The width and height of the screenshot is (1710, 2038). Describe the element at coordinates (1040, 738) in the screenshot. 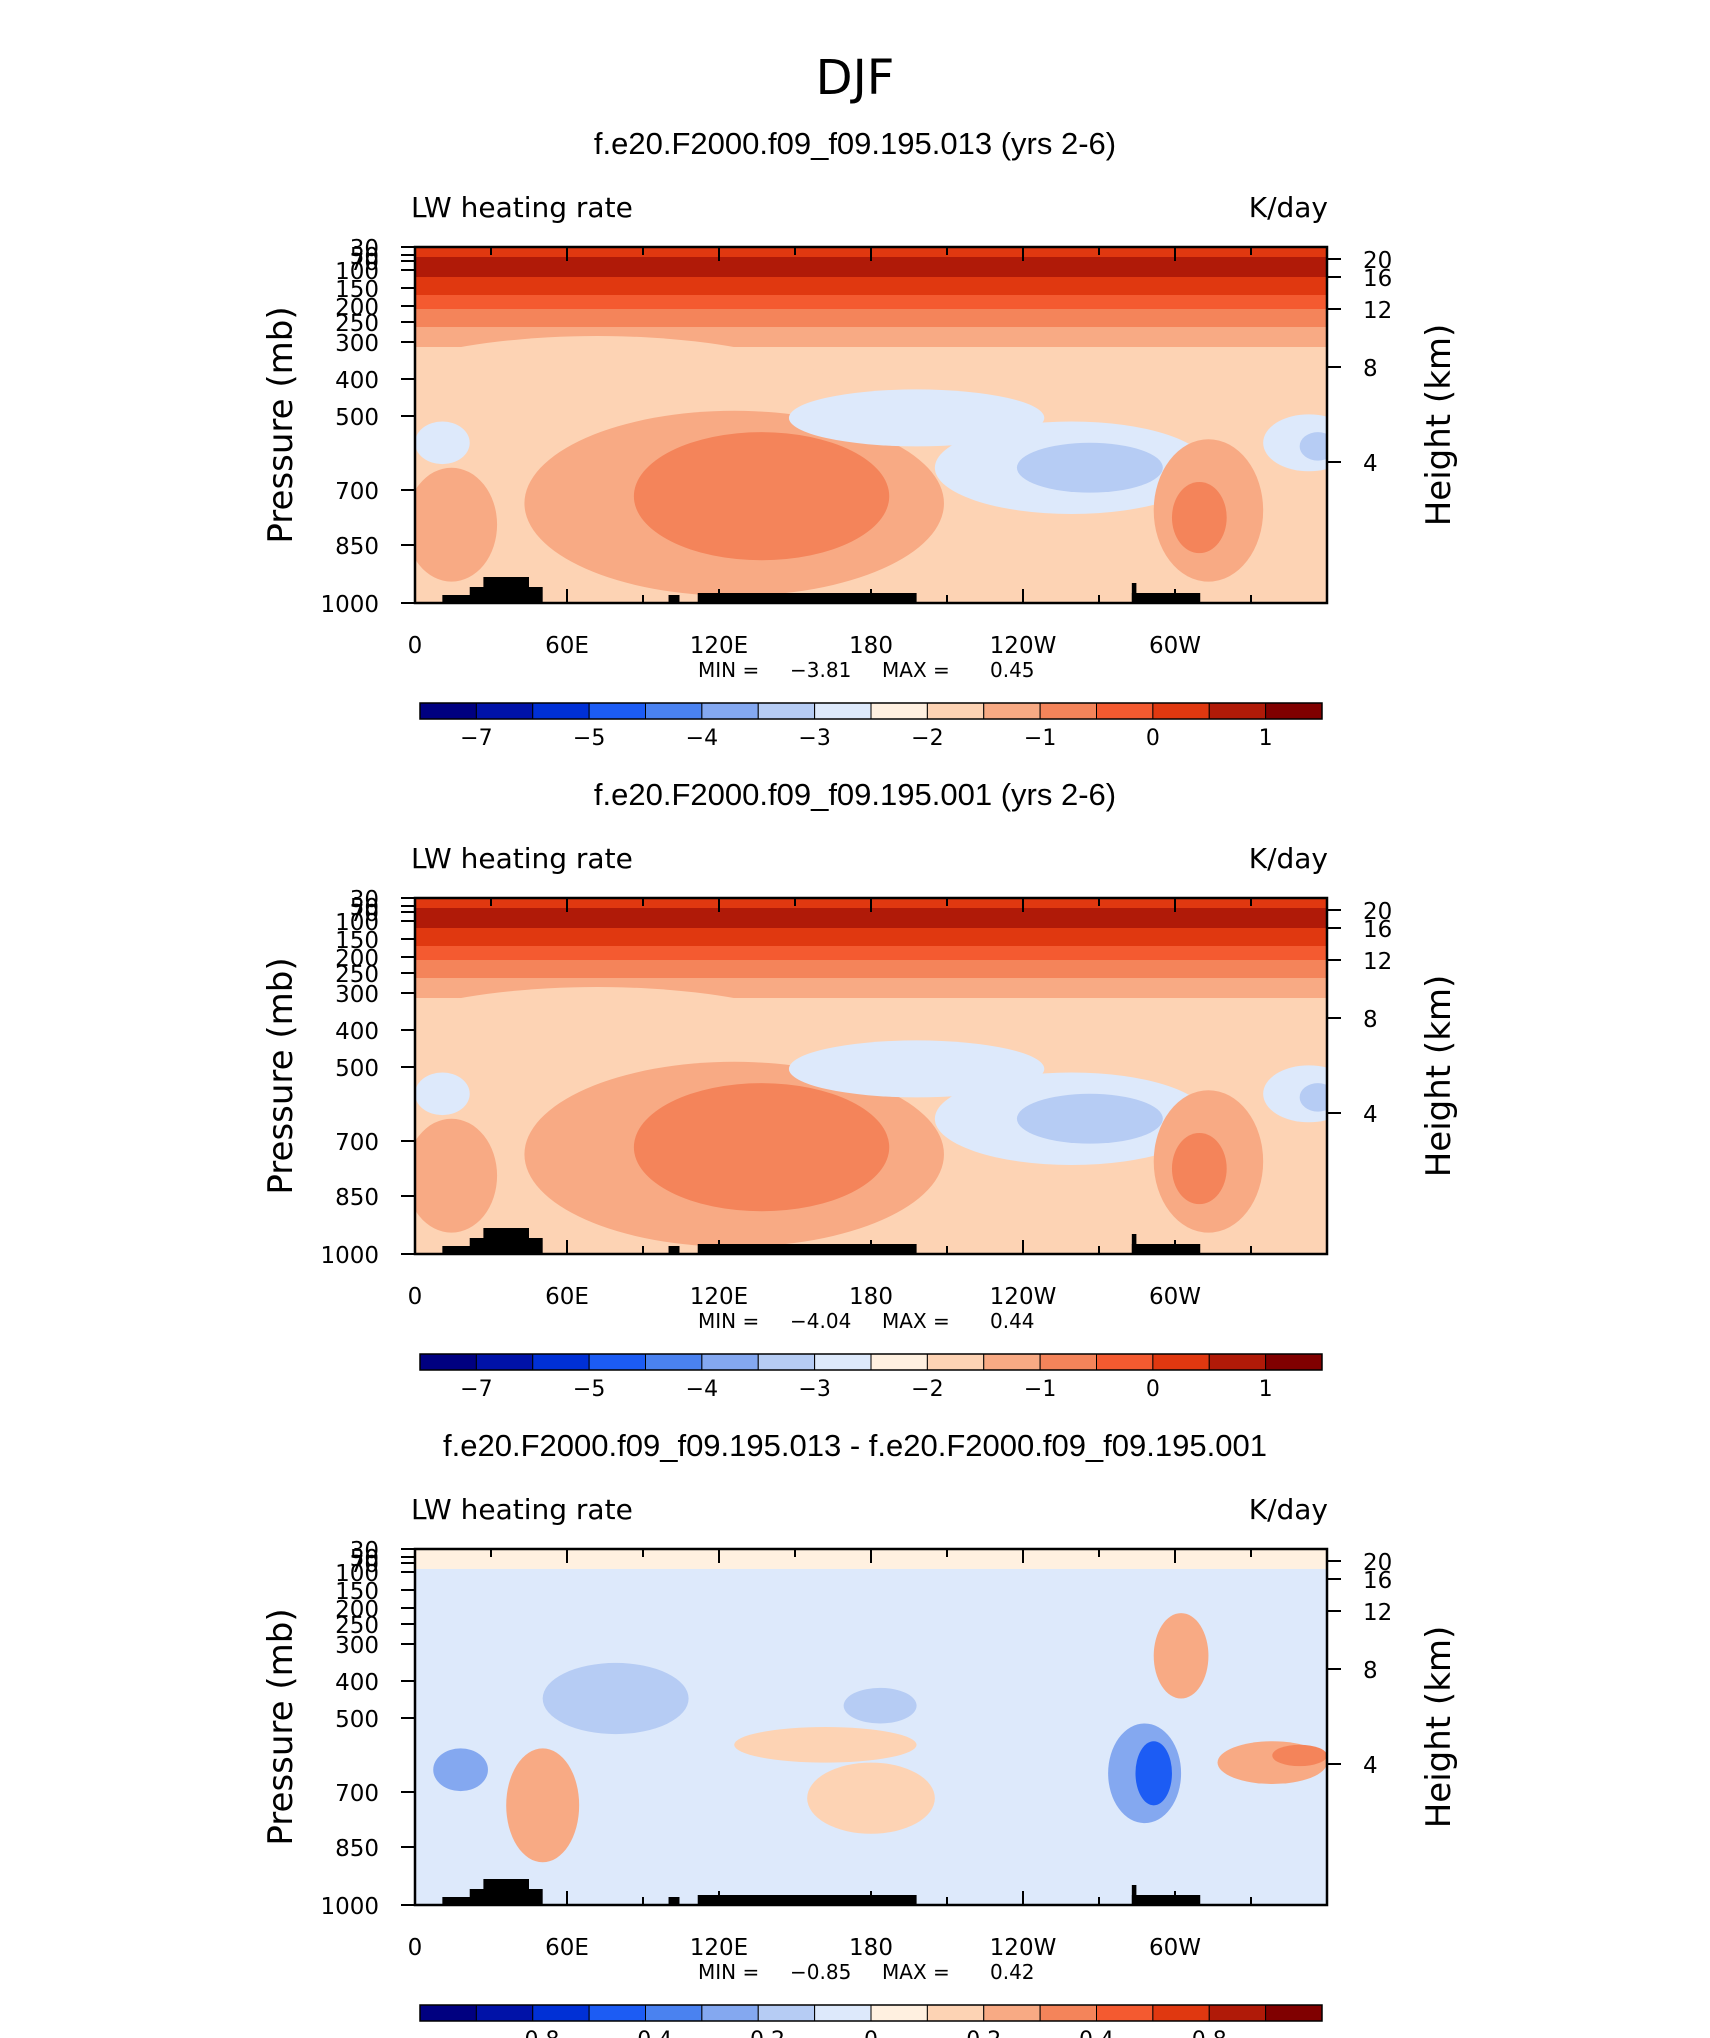

I see `colorbar-label: −1` at that location.